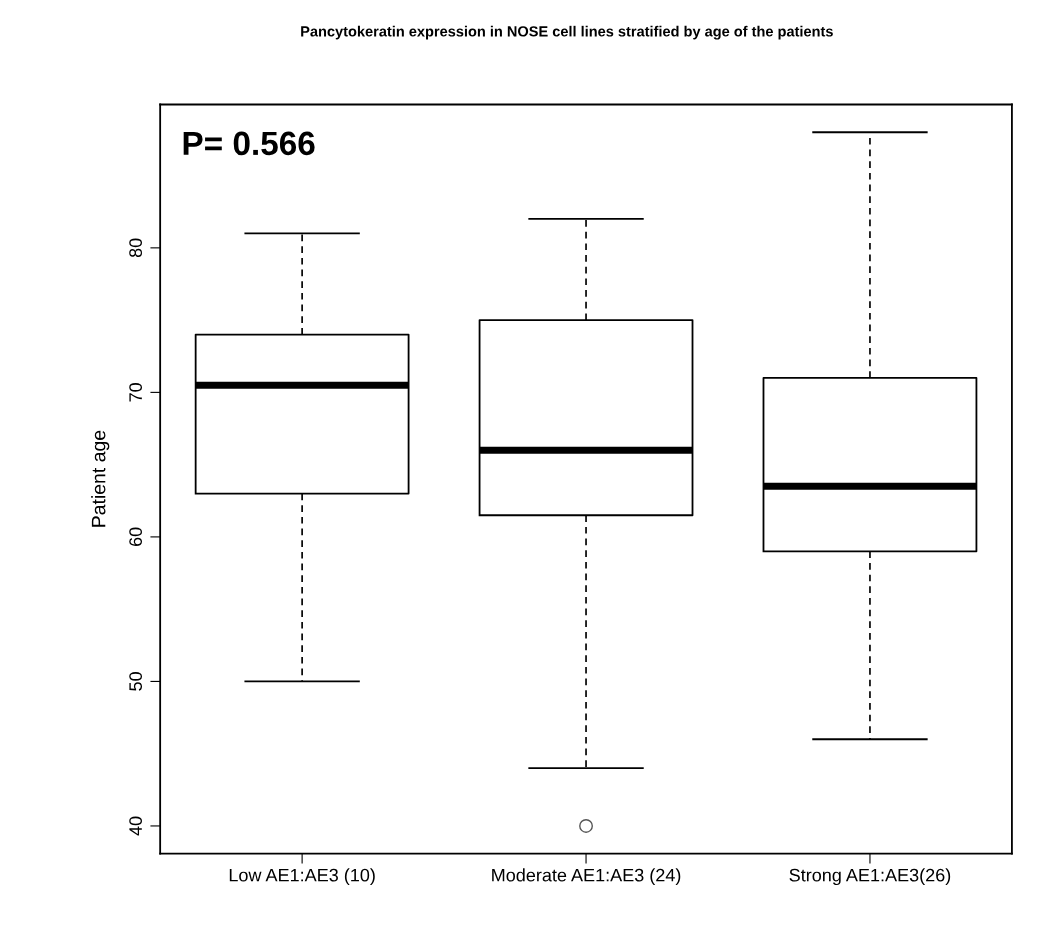 The height and width of the screenshot is (933, 1040). What do you see at coordinates (136, 248) in the screenshot?
I see `y-tick-label: 80` at bounding box center [136, 248].